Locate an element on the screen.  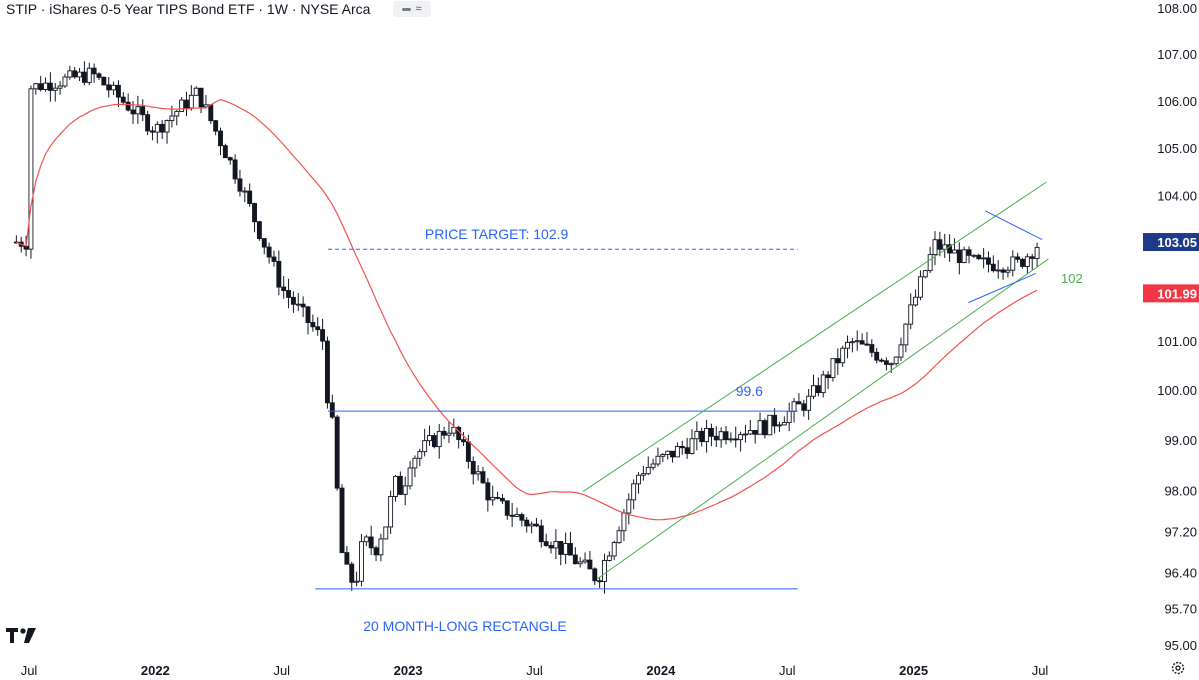
y-tick-label: 97.20 is located at coordinates (1180, 531).